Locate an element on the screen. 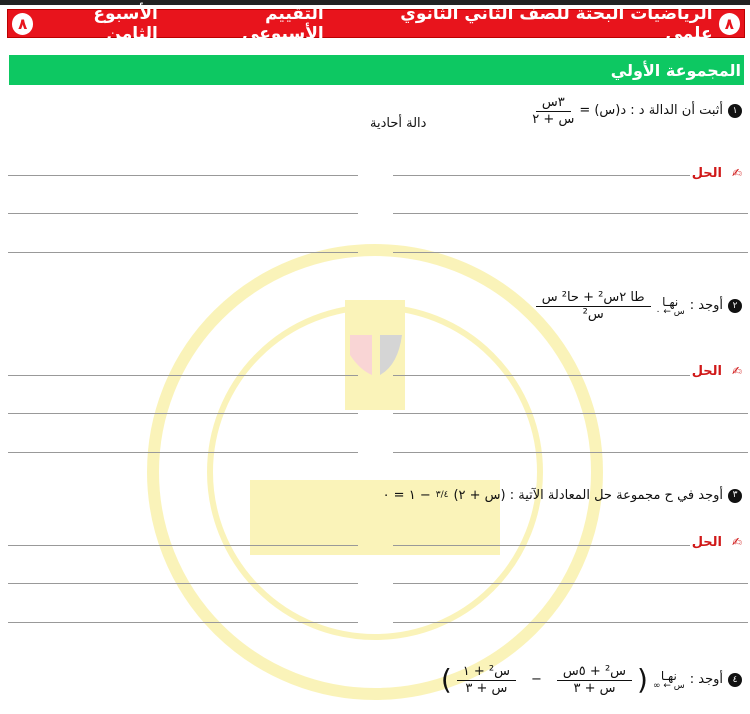 This screenshot has width=750, height=714. header-week: الأسبوع الثامن is located at coordinates (125, 23).